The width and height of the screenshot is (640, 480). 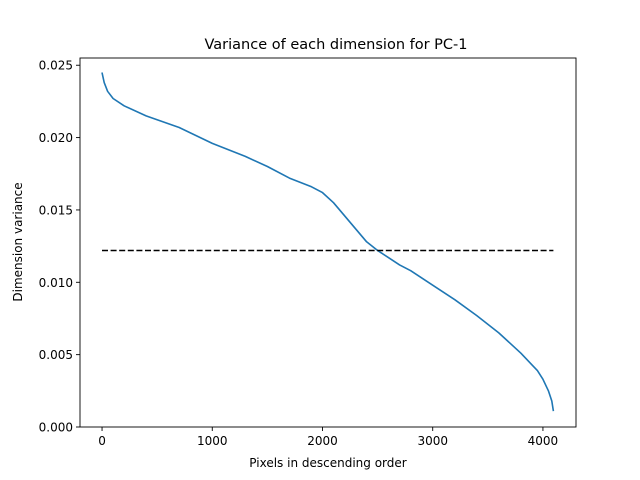 I want to click on y-tick-label: 0.020, so click(x=56, y=138).